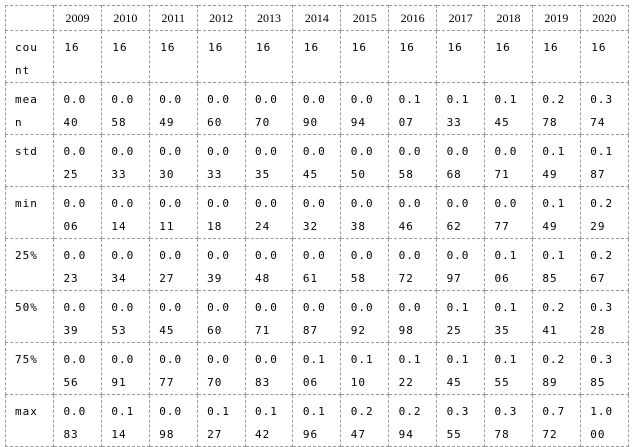 Image resolution: width=634 pixels, height=447 pixels. What do you see at coordinates (362, 215) in the screenshot?
I see `cell-value: 0.038` at bounding box center [362, 215].